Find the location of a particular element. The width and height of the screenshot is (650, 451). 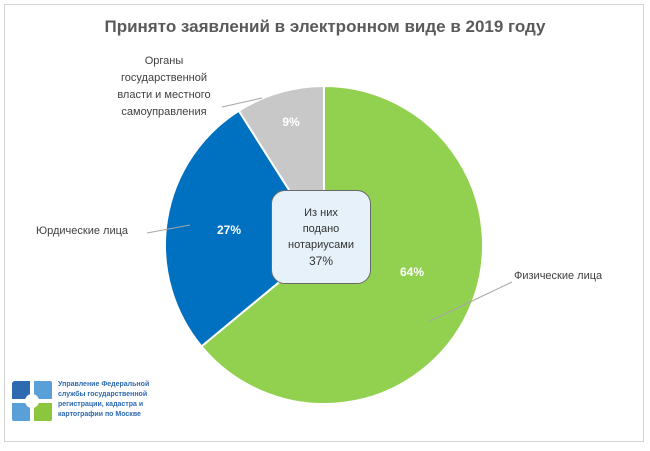

leader-line-fizicheskie is located at coordinates (471, 301).